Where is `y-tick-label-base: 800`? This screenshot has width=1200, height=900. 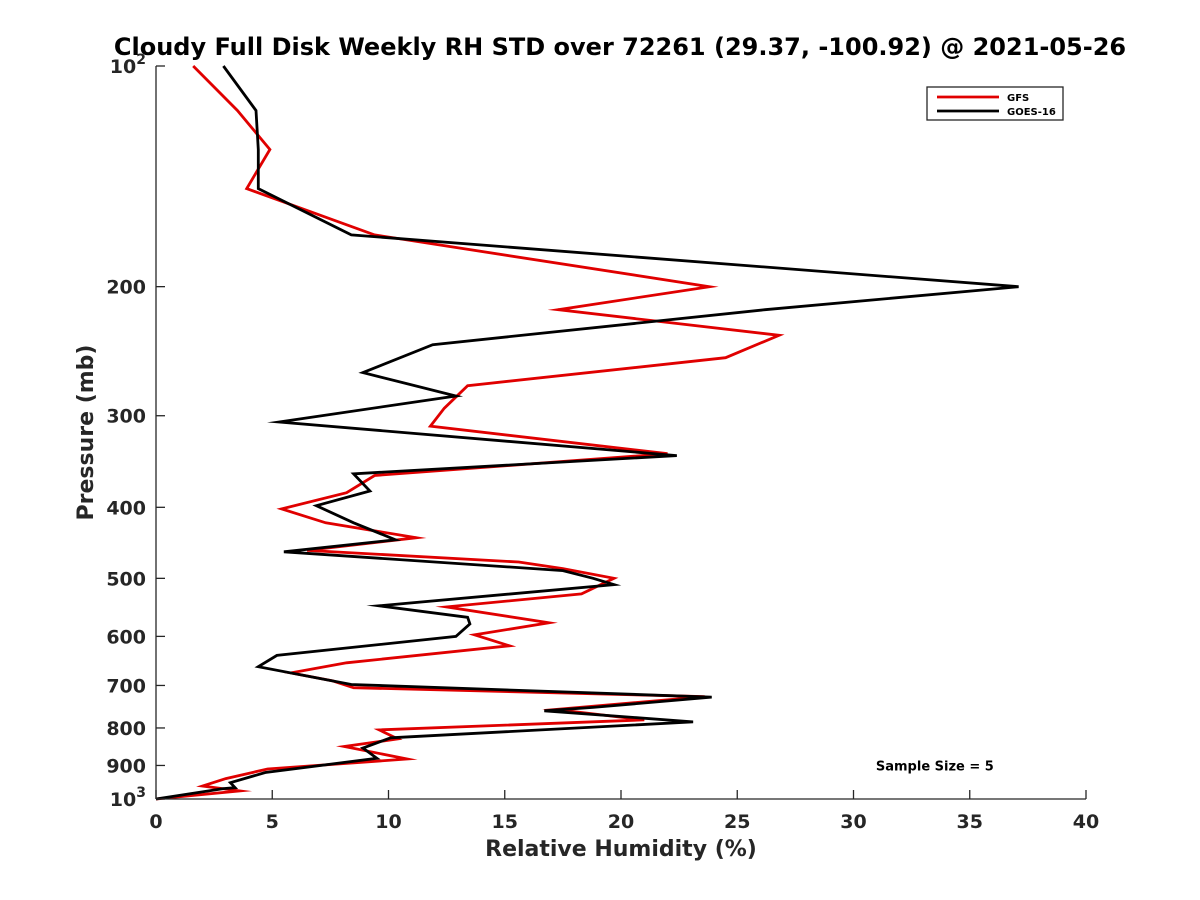
y-tick-label-base: 800 is located at coordinates (126, 729).